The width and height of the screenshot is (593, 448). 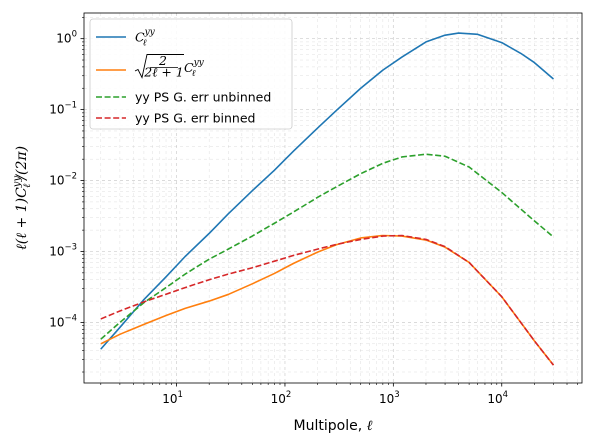 I want to click on y-axis-label-group: ℓ(ℓ + 1)Cyyℓ/(2π), so click(x=22, y=198).